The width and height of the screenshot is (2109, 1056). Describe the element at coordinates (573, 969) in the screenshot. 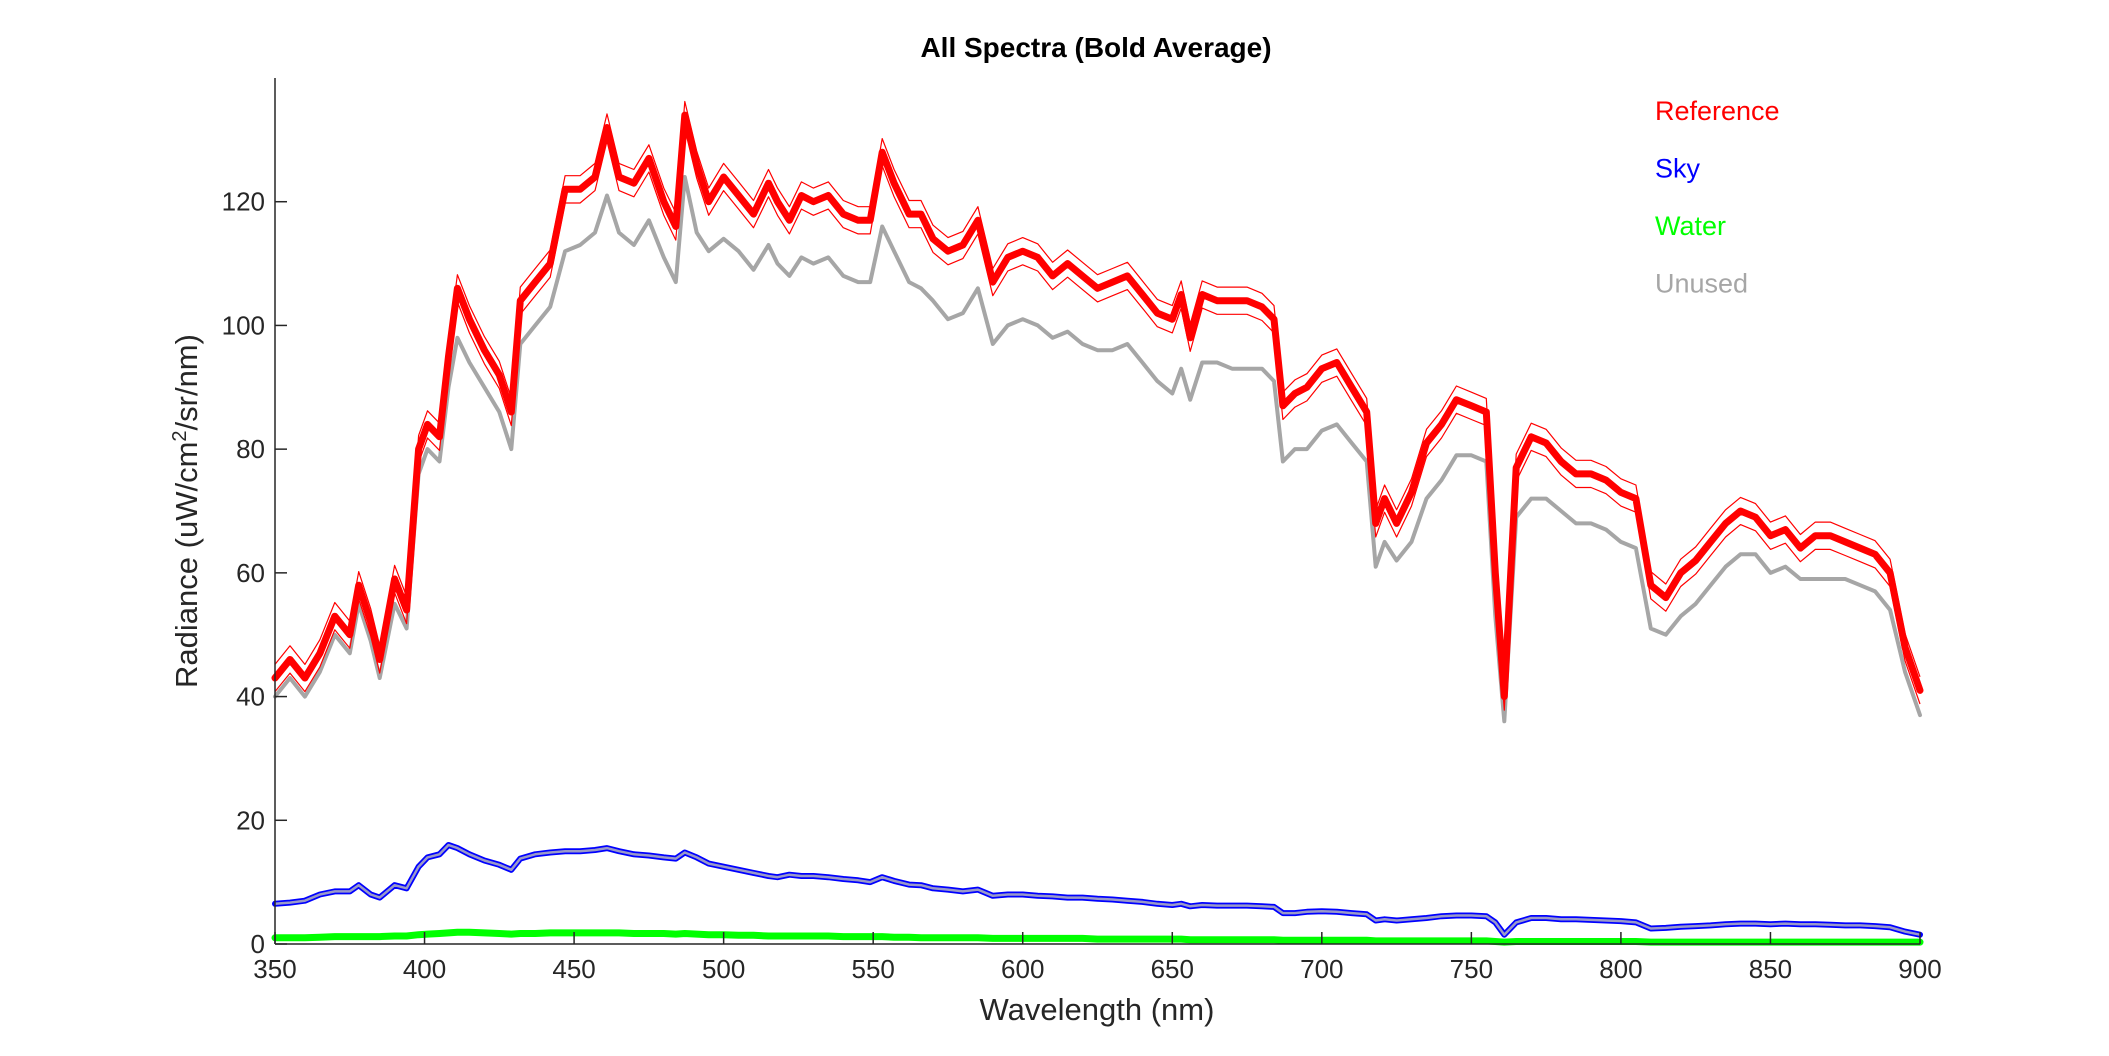

I see `x-tick-label: 450` at that location.